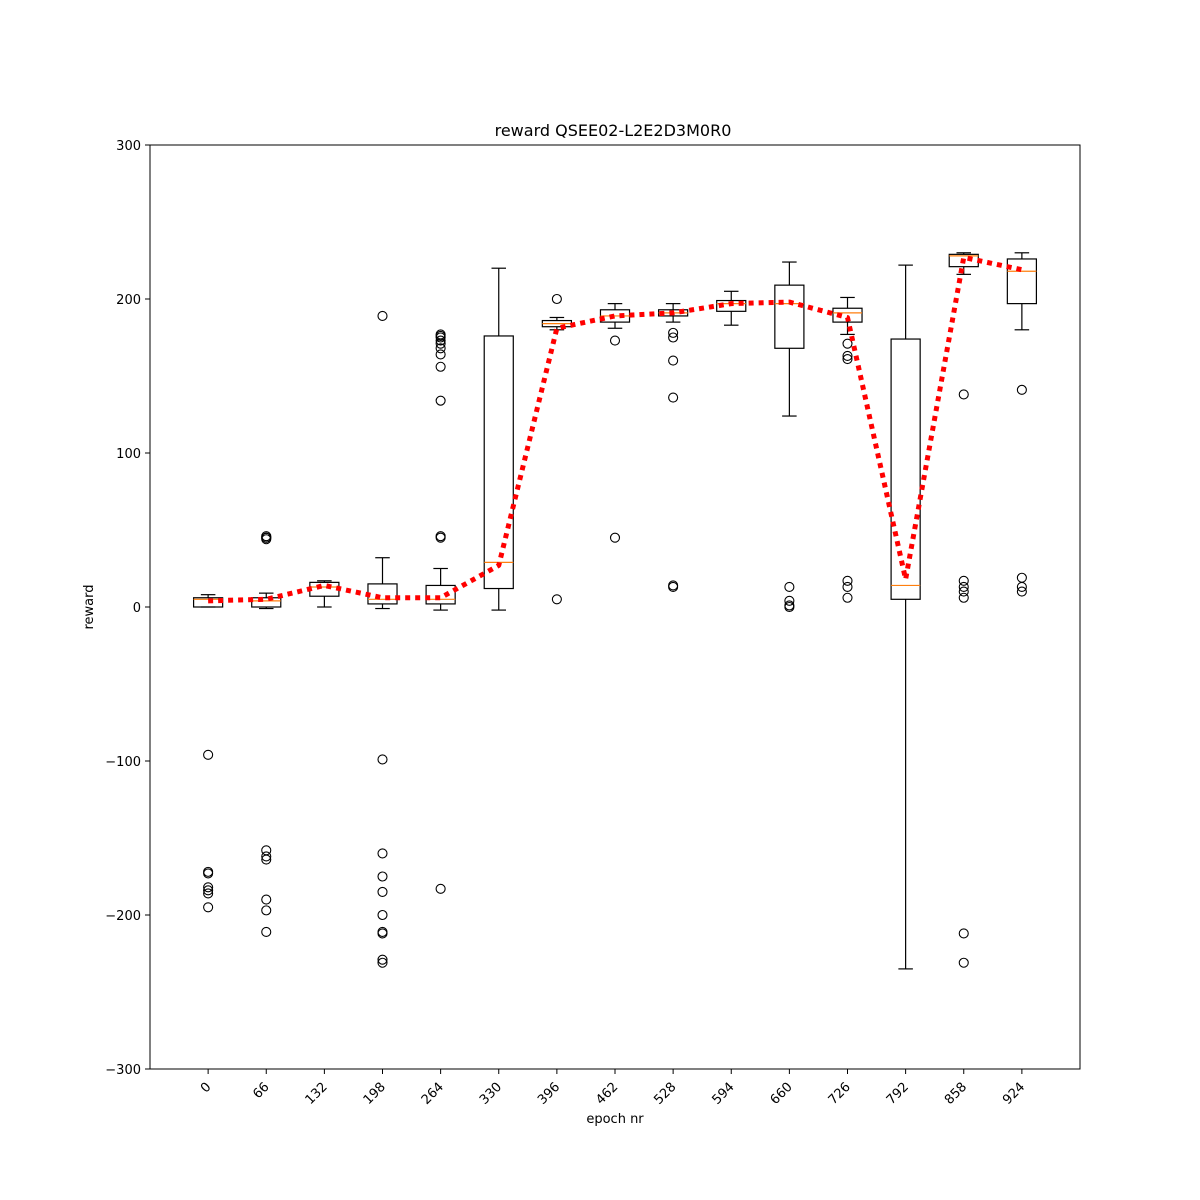 This screenshot has height=1200, width=1200. Describe the element at coordinates (123, 1070) in the screenshot. I see `y-tick-label: −300` at that location.